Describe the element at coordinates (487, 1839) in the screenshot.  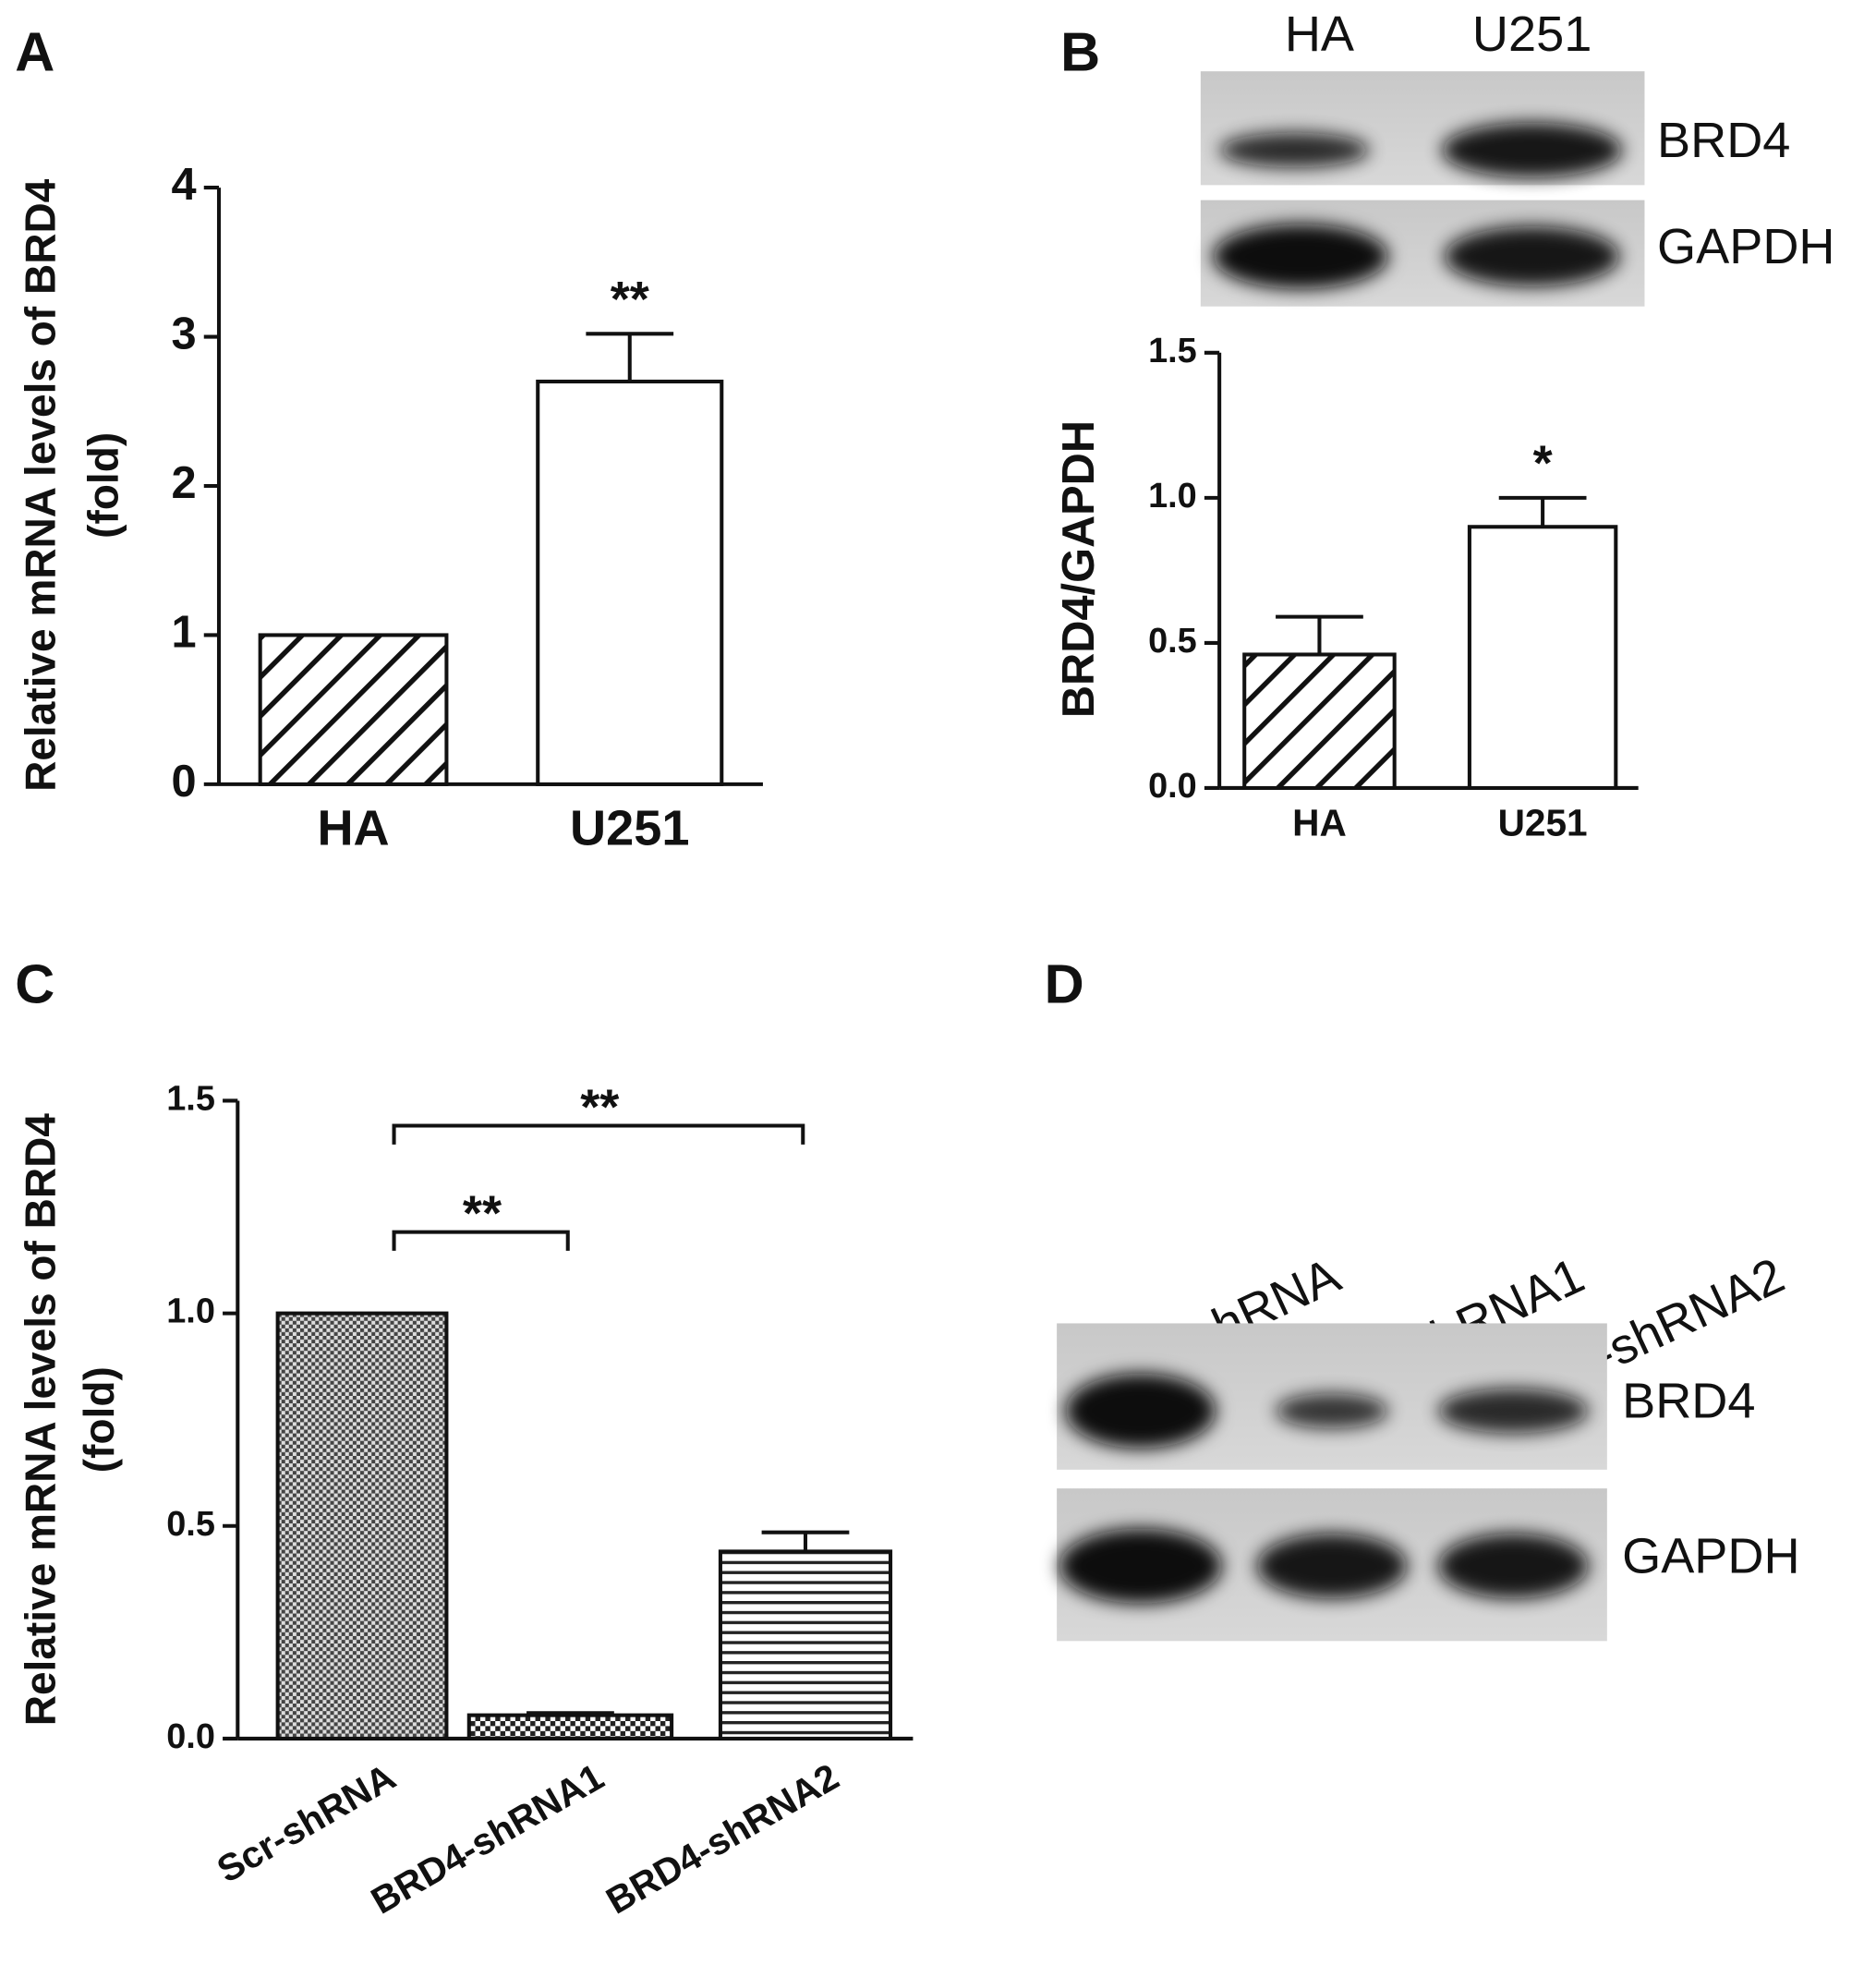
I see `x-tick-label: BRD4-shRNA1` at that location.